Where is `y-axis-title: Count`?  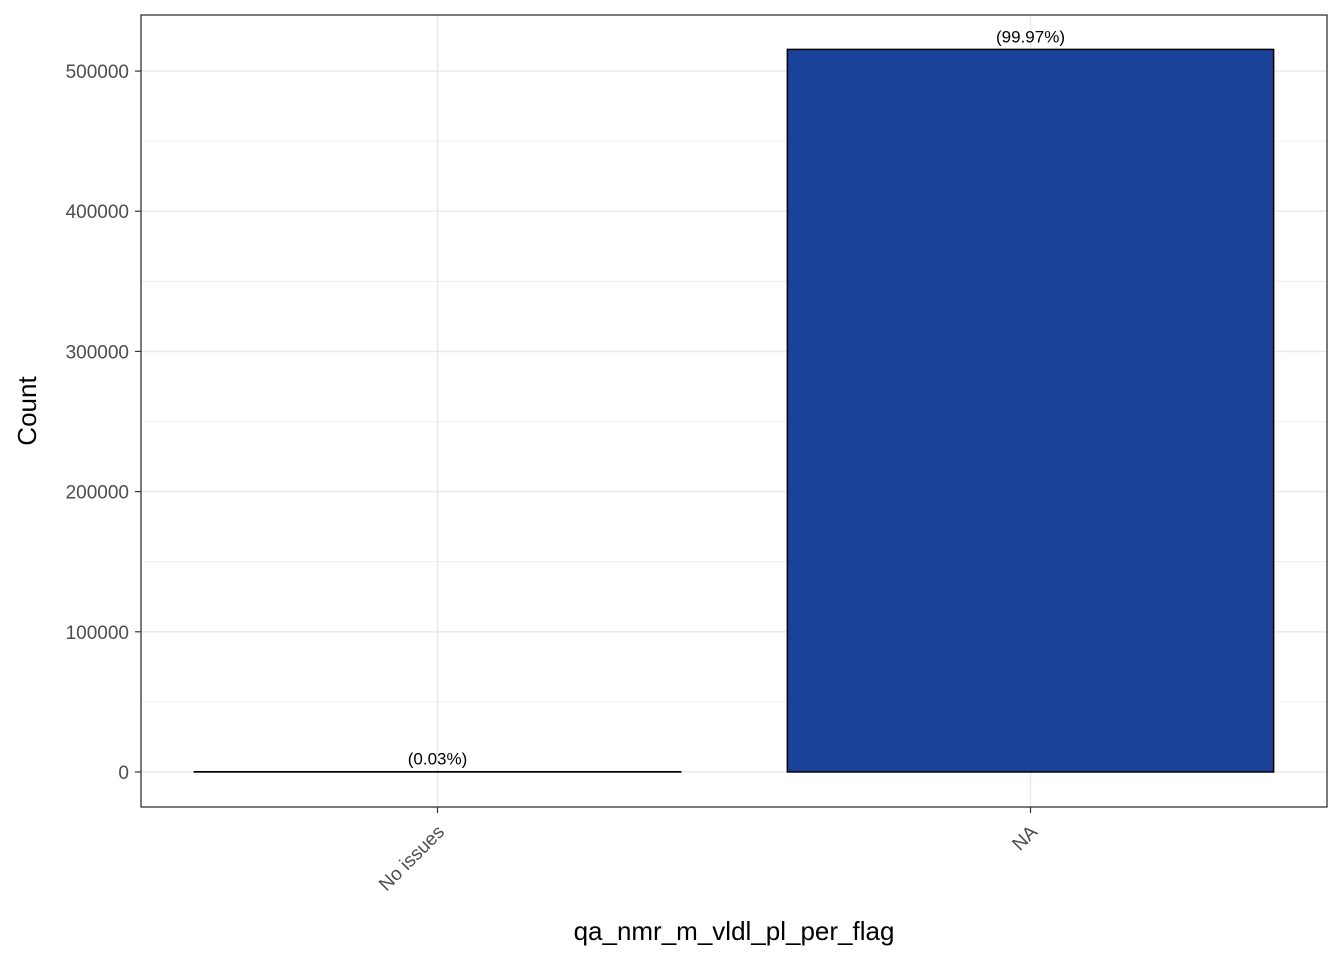
y-axis-title: Count is located at coordinates (27, 411).